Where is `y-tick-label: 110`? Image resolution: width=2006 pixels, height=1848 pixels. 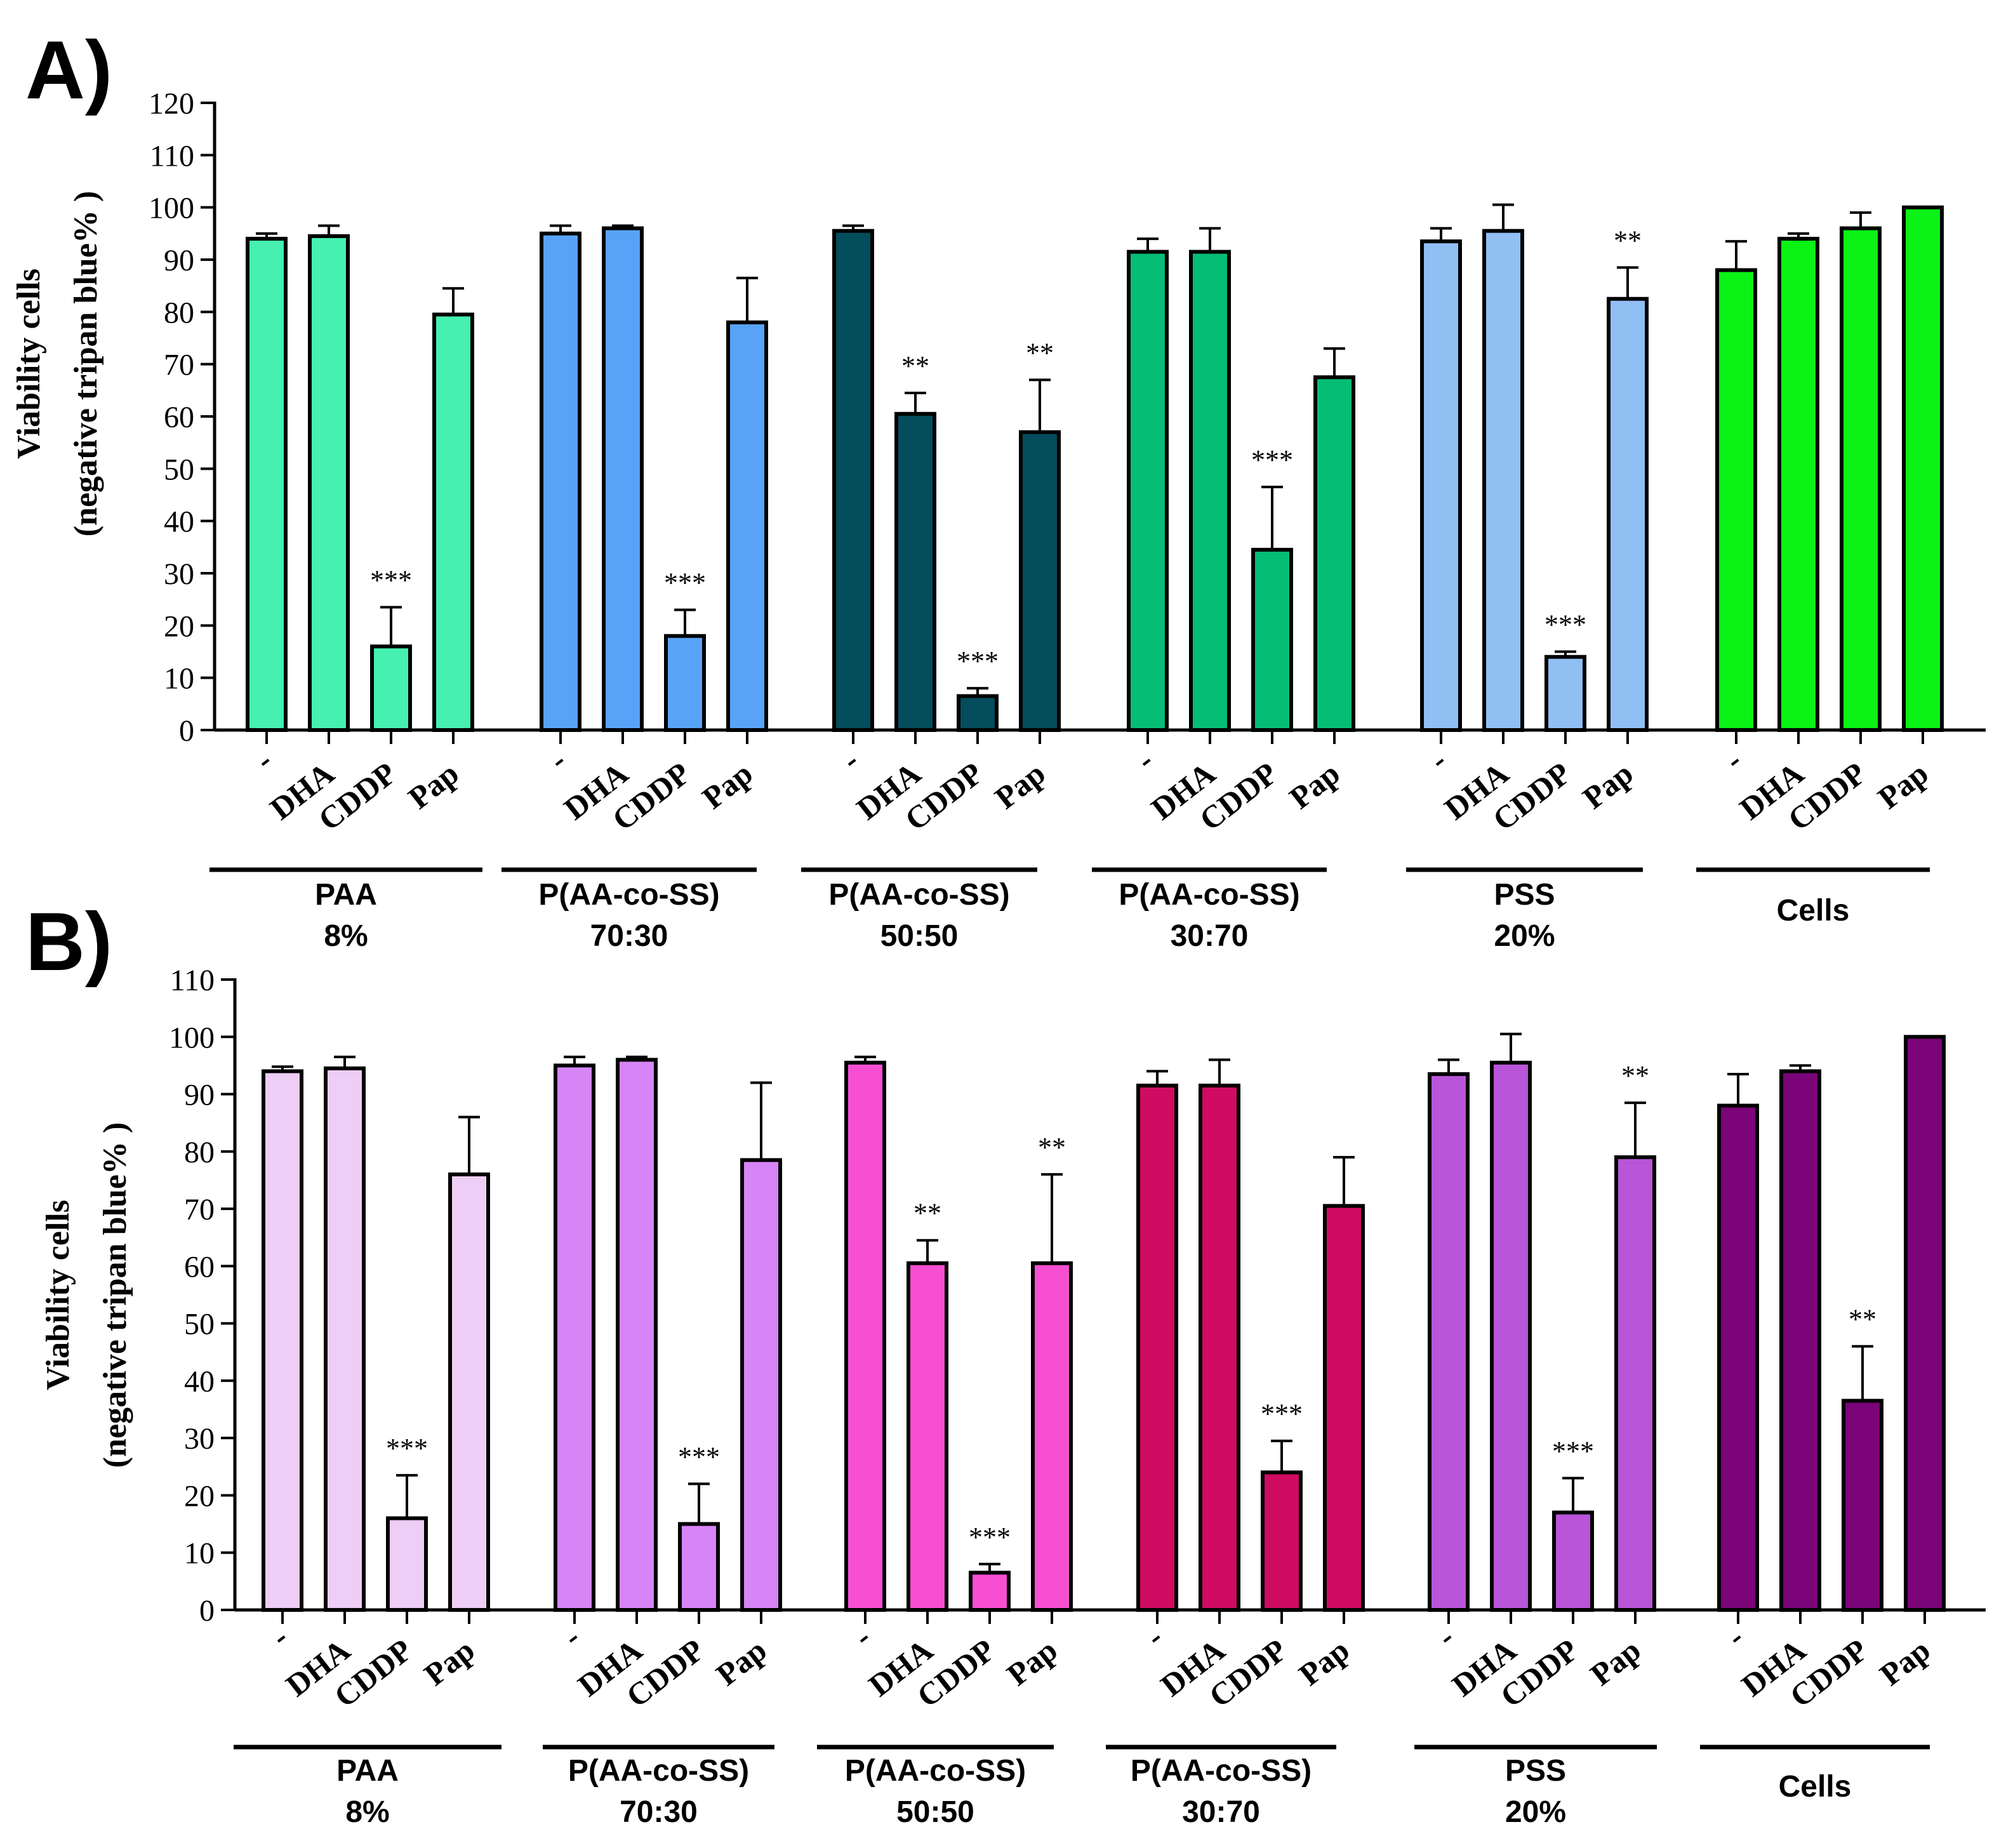
y-tick-label: 110 is located at coordinates (172, 156).